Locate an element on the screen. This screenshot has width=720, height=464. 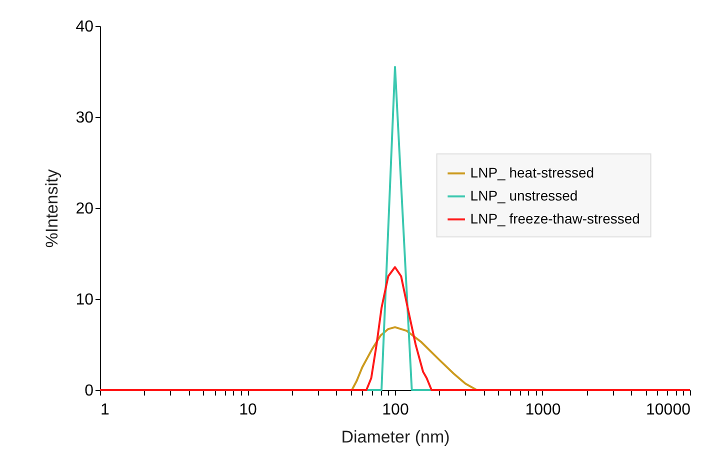
y-axis-title: %Intensity is located at coordinates (52, 208).